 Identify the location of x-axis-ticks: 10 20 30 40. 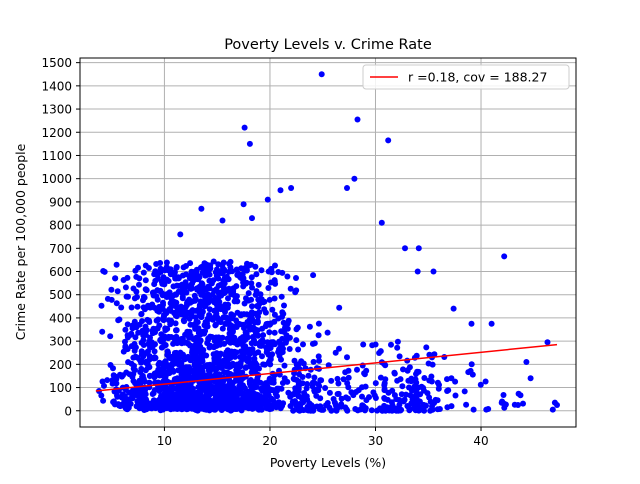
(323, 437).